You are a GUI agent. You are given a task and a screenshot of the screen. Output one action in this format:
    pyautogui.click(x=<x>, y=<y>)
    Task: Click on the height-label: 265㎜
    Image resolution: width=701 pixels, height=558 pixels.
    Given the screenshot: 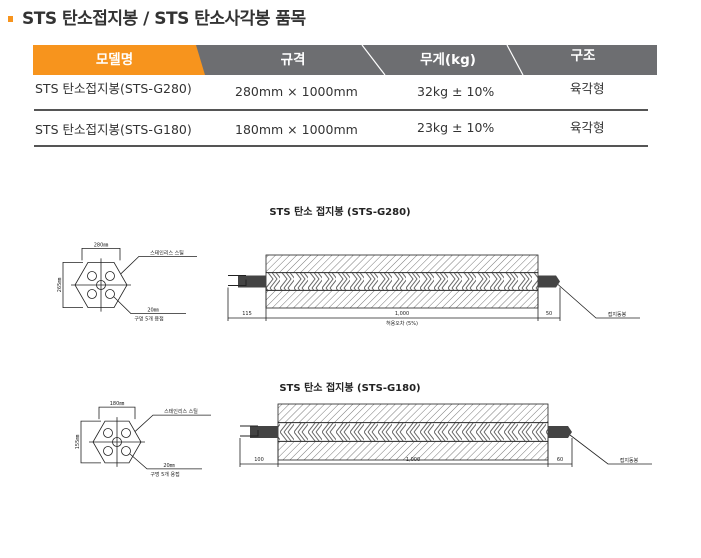 What is the action you would take?
    pyautogui.click(x=60, y=285)
    